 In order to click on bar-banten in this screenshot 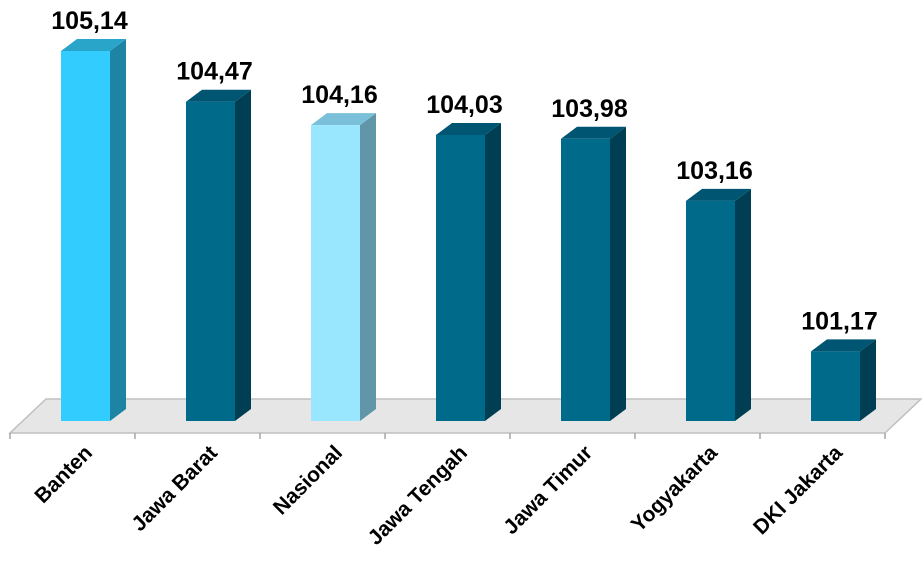, I will do `click(93, 230)`.